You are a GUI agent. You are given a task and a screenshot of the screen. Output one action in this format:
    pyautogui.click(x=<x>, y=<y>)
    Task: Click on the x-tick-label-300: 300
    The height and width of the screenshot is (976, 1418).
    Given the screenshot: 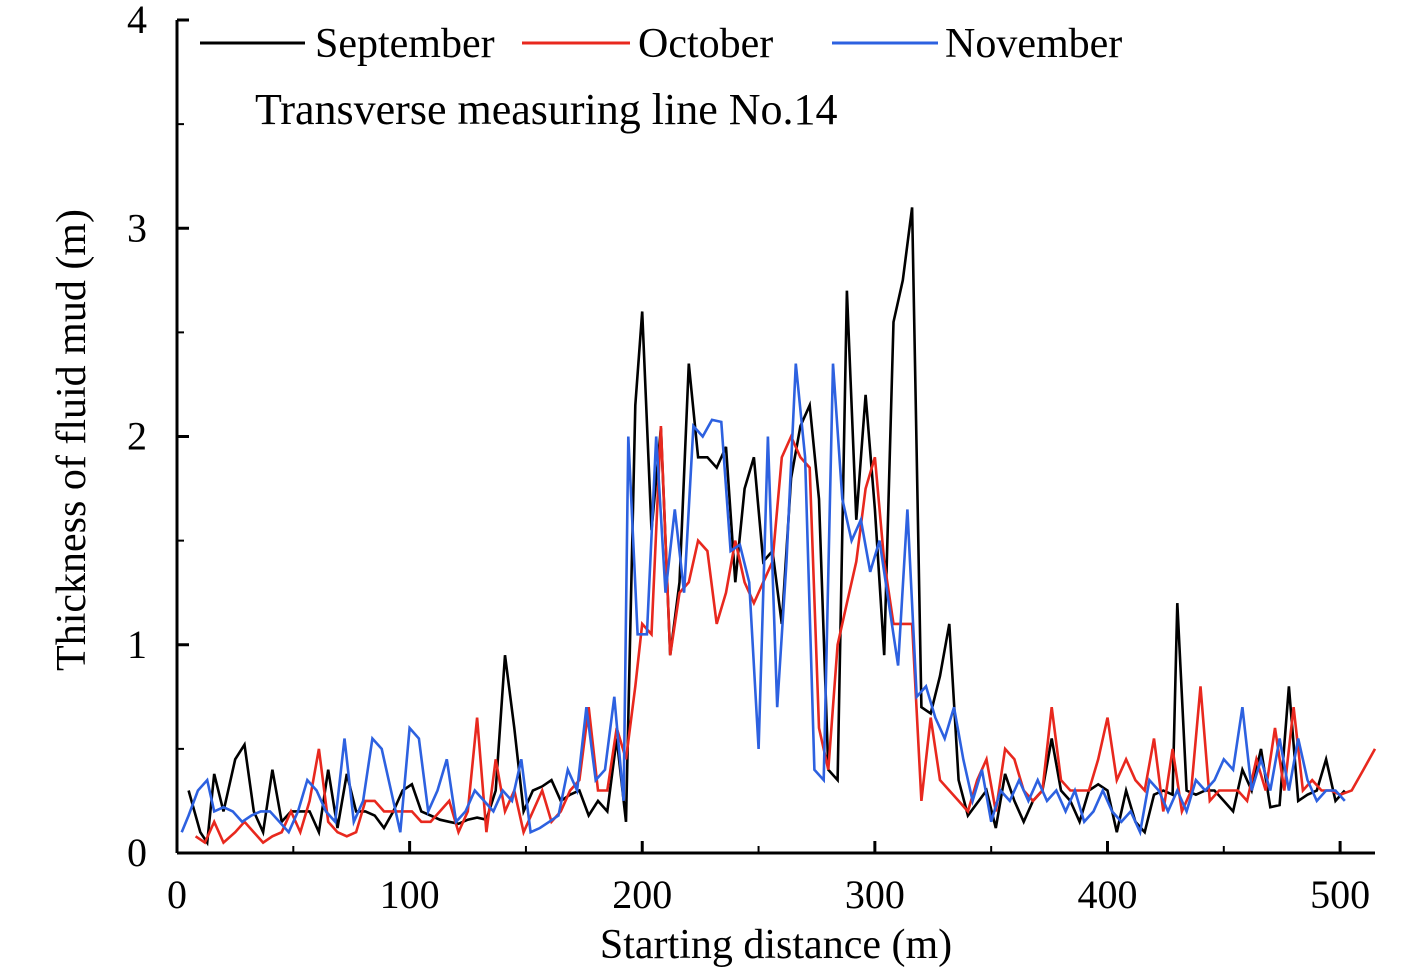 What is the action you would take?
    pyautogui.click(x=875, y=894)
    